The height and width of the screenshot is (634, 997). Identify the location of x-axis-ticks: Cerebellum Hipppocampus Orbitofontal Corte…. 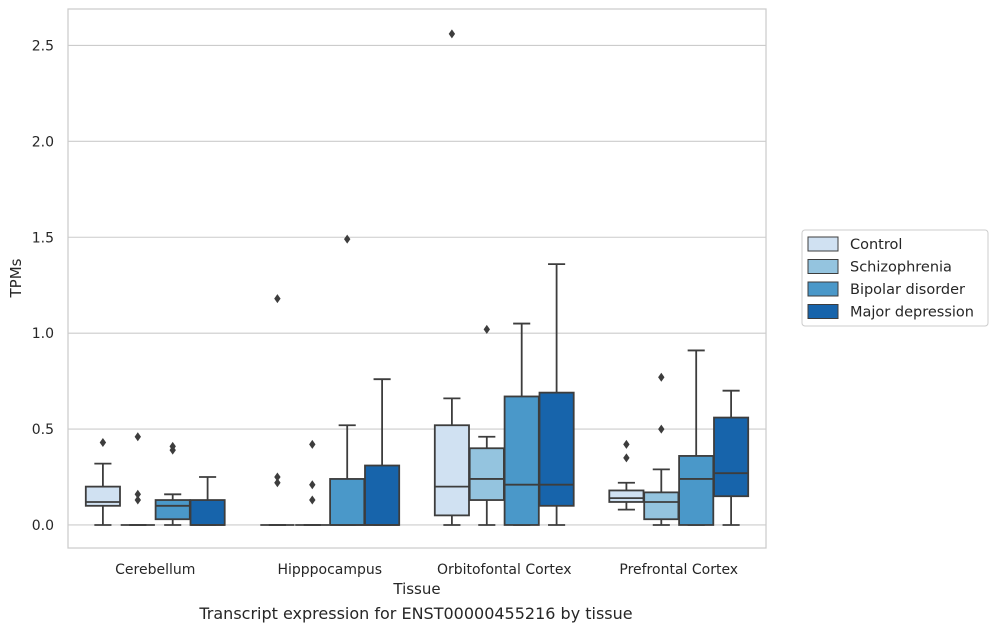
(426, 570).